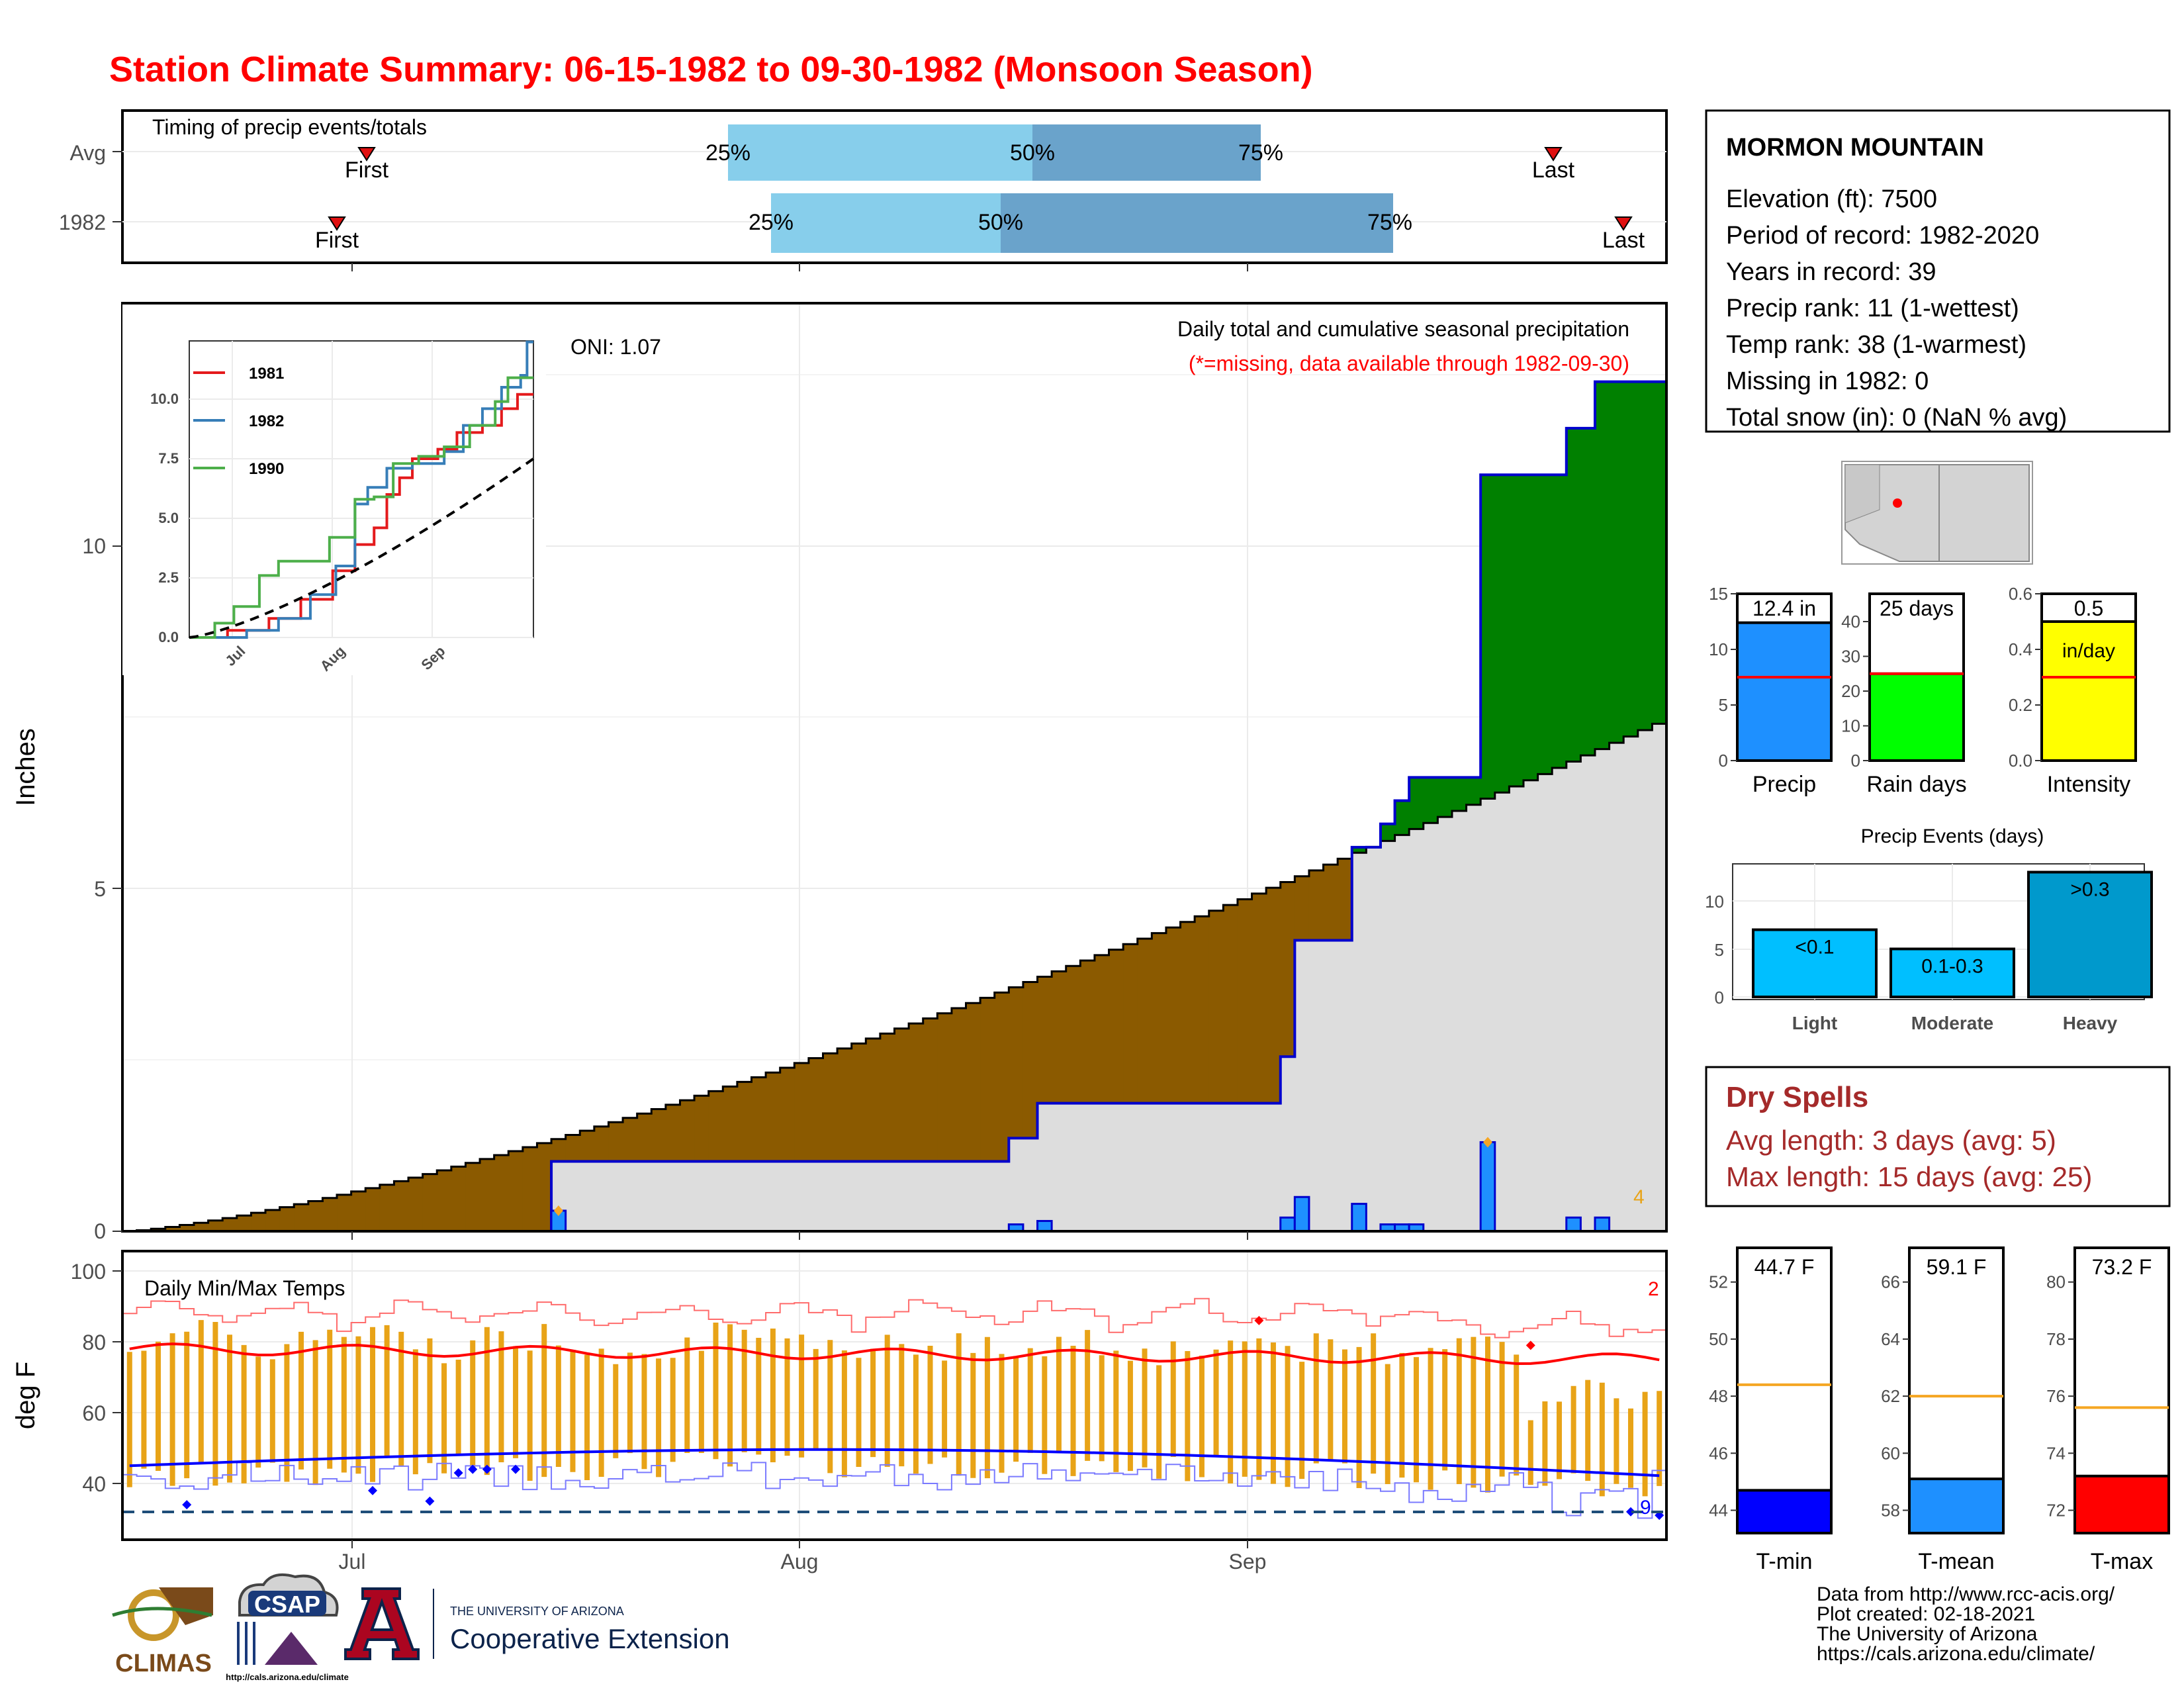  What do you see at coordinates (94, 1484) in the screenshot?
I see `temp-y-tick-40: 40` at bounding box center [94, 1484].